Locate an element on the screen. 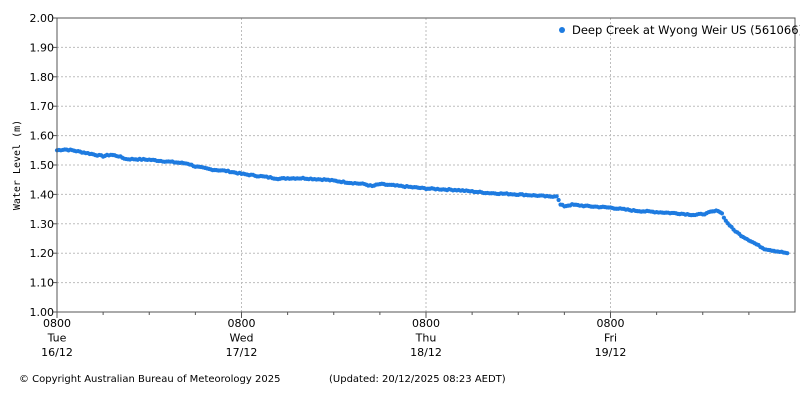 The height and width of the screenshot is (400, 800). x-tick-label-date: 18/12 is located at coordinates (426, 352).